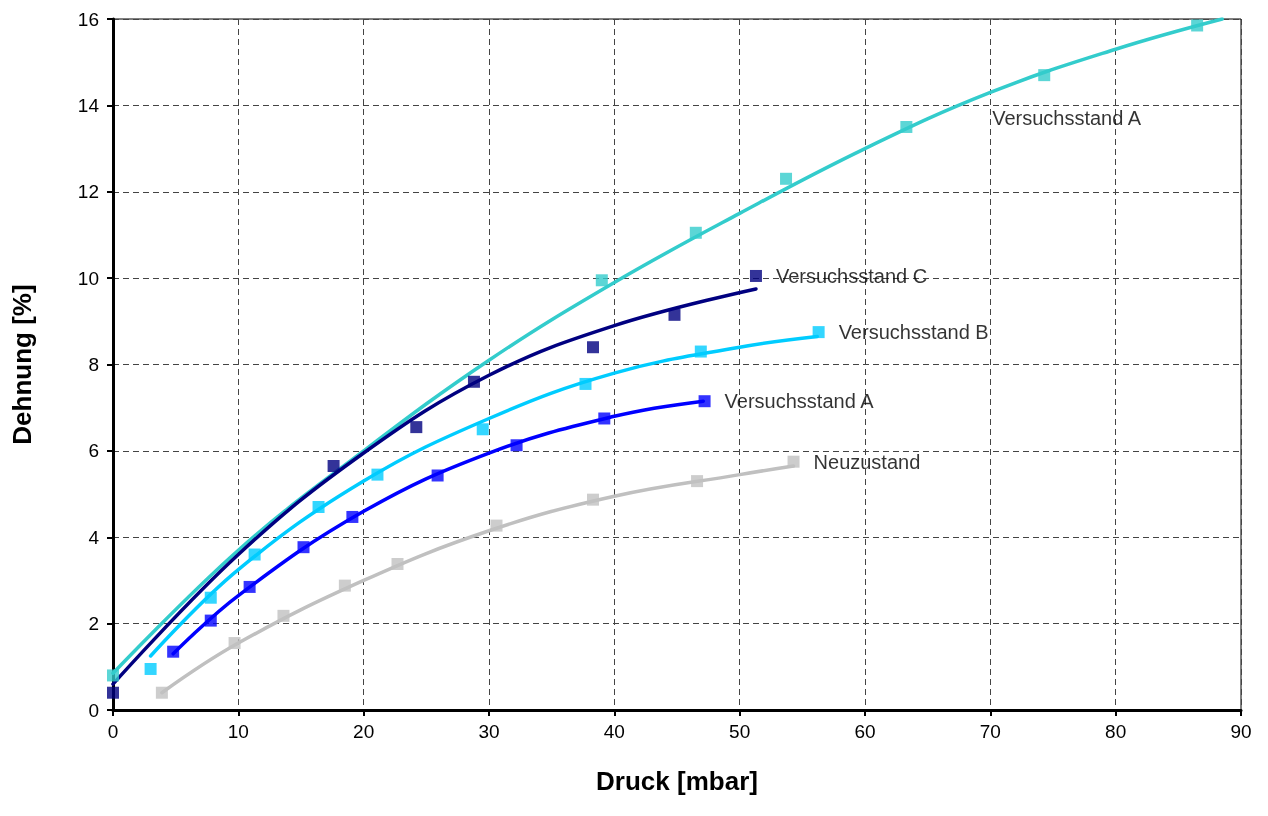 The image size is (1268, 816). I want to click on x-tick-label: 30, so click(489, 731).